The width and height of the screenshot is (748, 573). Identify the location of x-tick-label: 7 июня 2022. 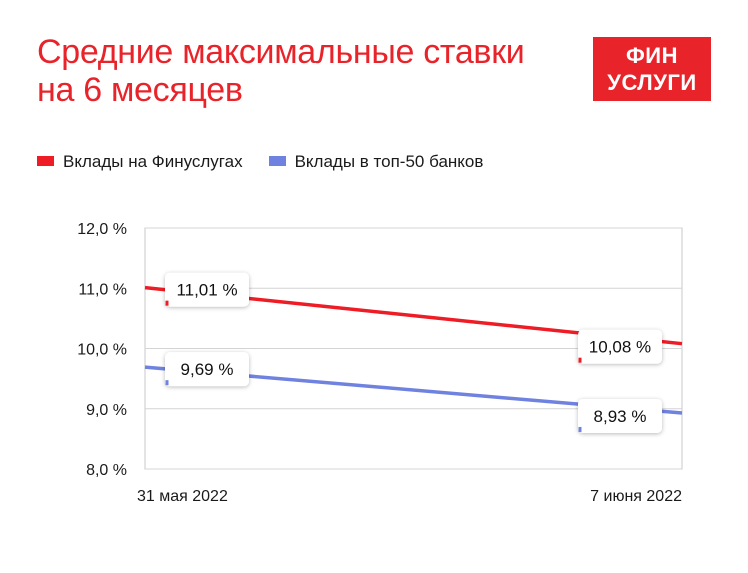
(636, 496).